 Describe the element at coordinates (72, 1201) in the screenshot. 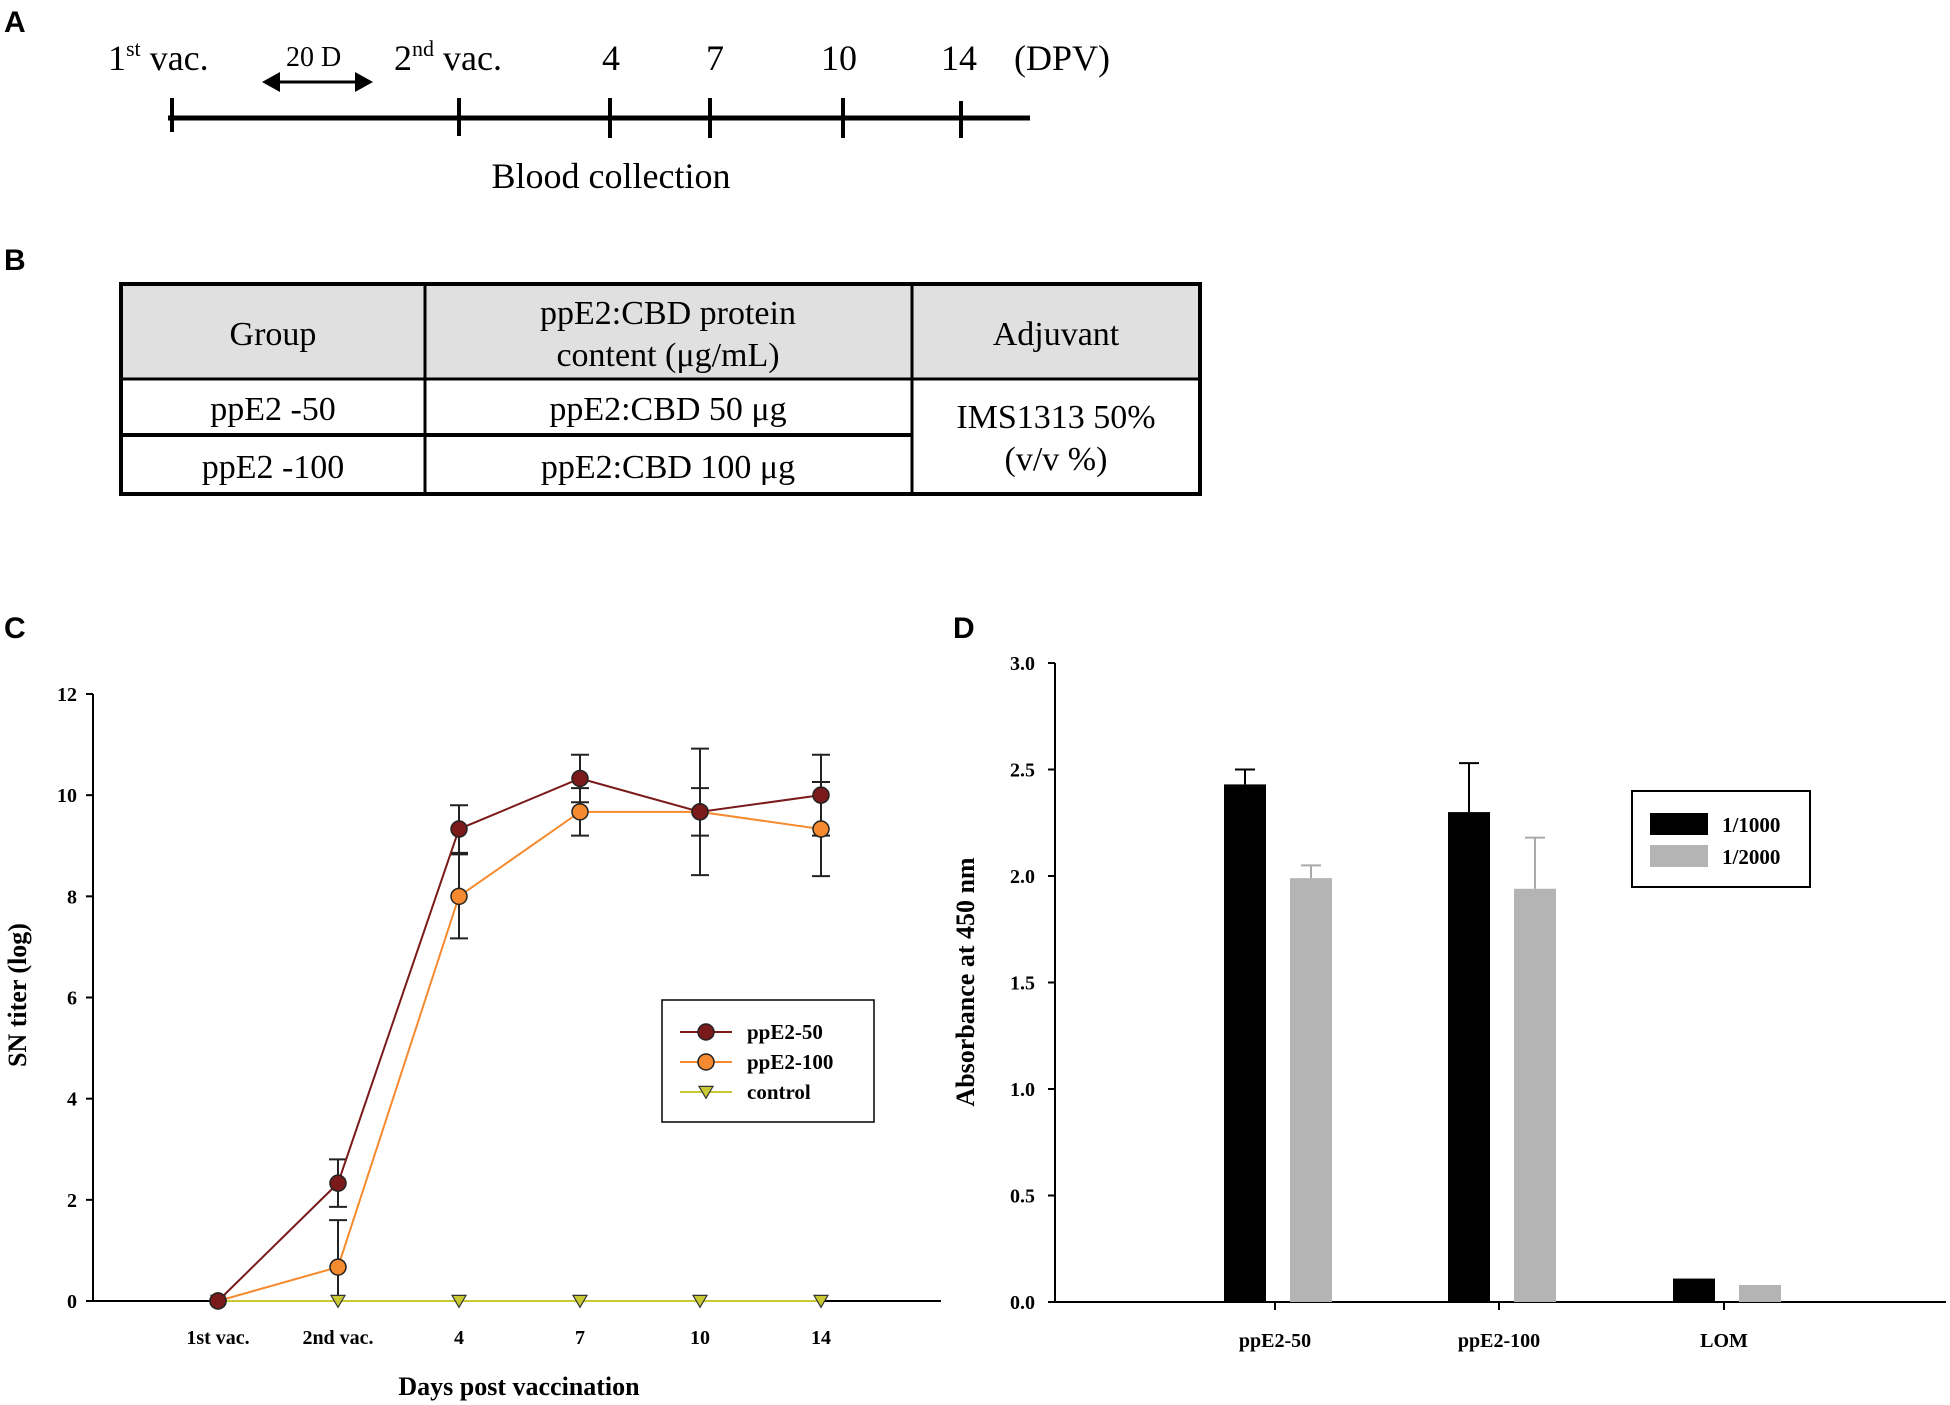

I see `y-tick-label: 2` at that location.